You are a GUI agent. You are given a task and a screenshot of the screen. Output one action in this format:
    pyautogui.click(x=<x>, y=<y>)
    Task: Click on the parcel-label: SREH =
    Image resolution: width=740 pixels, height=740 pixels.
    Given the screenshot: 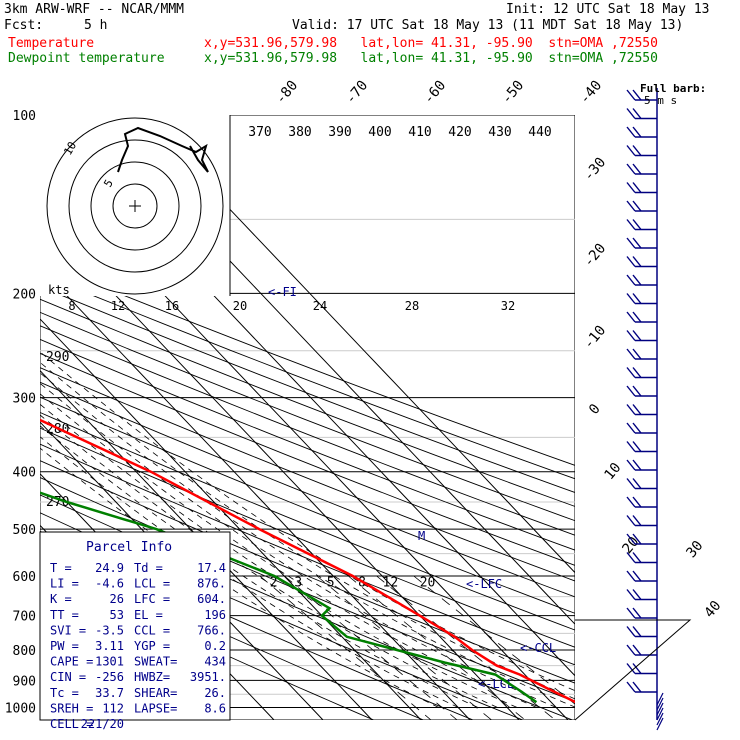 What is the action you would take?
    pyautogui.click(x=71, y=708)
    